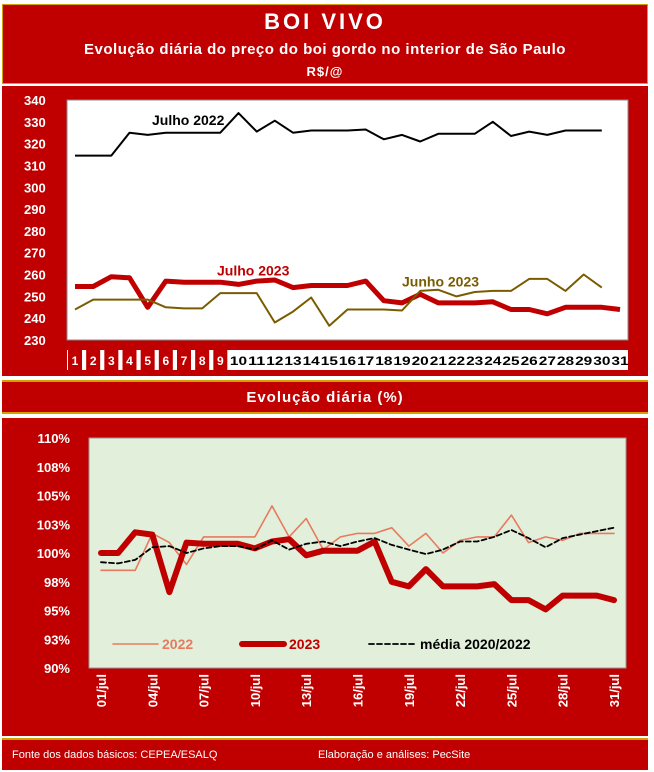 This screenshot has height=772, width=654. I want to click on x-tick-label: 16, so click(348, 361).